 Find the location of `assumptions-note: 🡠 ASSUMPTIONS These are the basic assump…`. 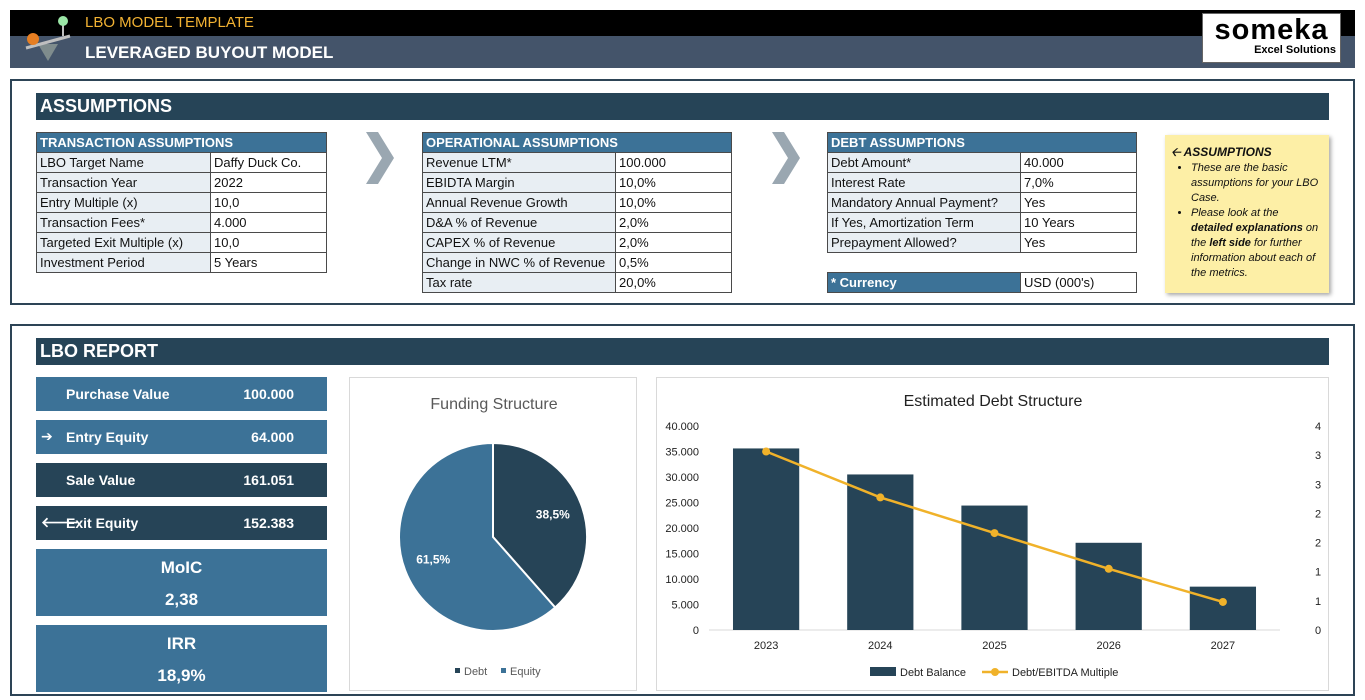

assumptions-note: 🡠 ASSUMPTIONS These are the basic assump… is located at coordinates (1247, 214).